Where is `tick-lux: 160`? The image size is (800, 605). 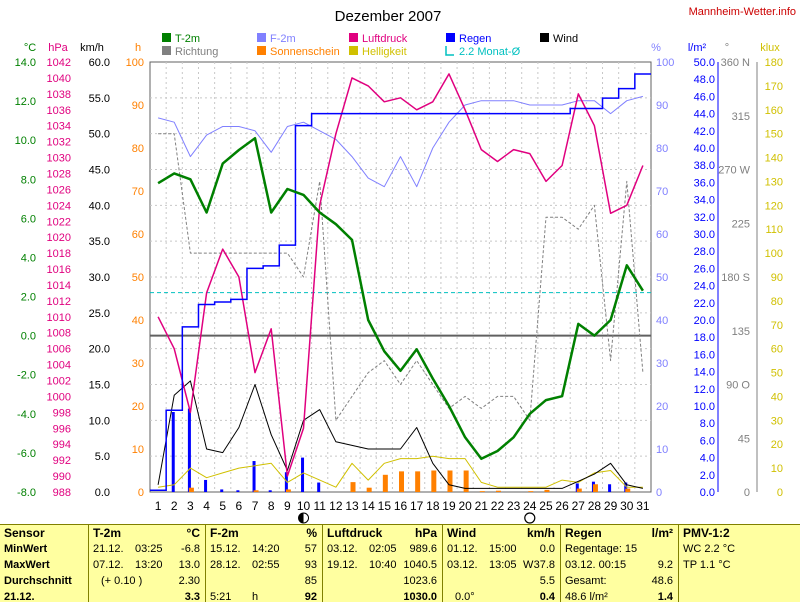 tick-lux: 160 is located at coordinates (774, 111).